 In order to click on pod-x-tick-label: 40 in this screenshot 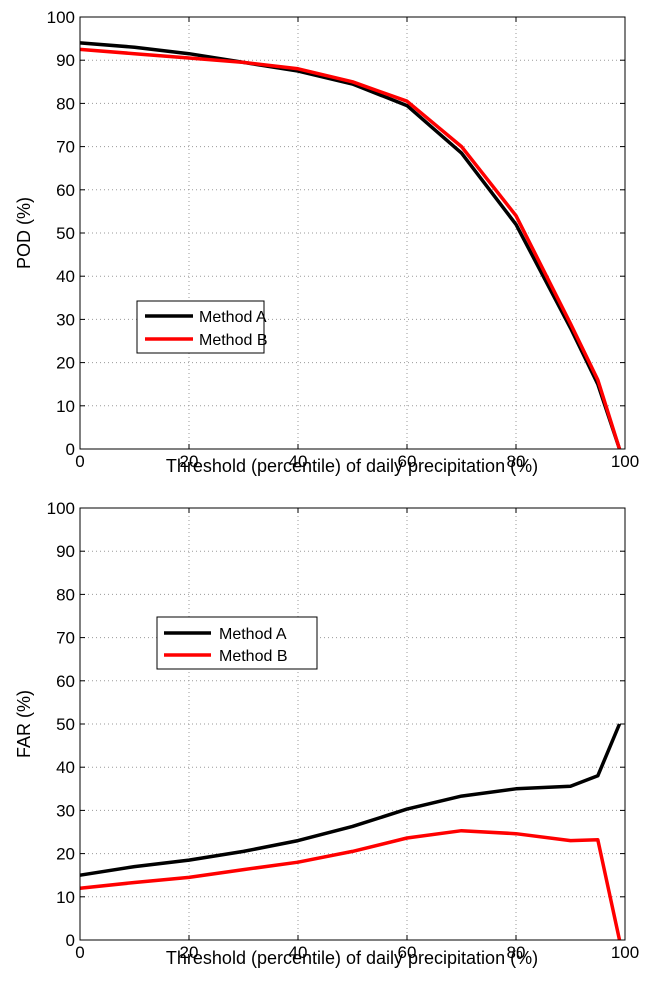, I will do `click(298, 461)`.